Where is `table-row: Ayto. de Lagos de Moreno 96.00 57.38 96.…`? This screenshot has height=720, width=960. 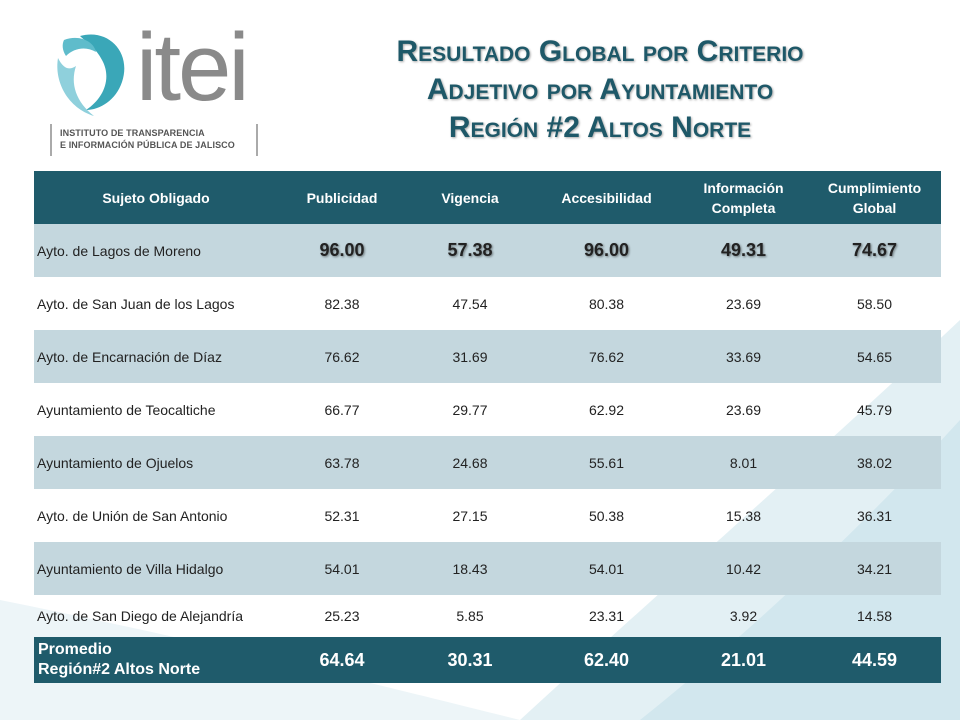 table-row: Ayto. de Lagos de Moreno 96.00 57.38 96.… is located at coordinates (487, 250).